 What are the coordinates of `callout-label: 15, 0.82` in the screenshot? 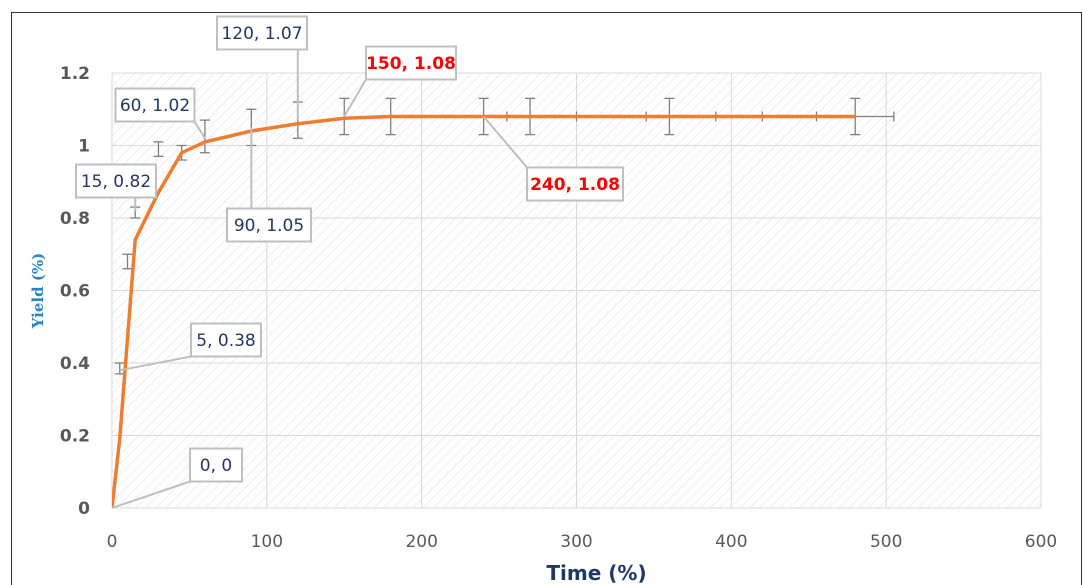 It's located at (116, 182).